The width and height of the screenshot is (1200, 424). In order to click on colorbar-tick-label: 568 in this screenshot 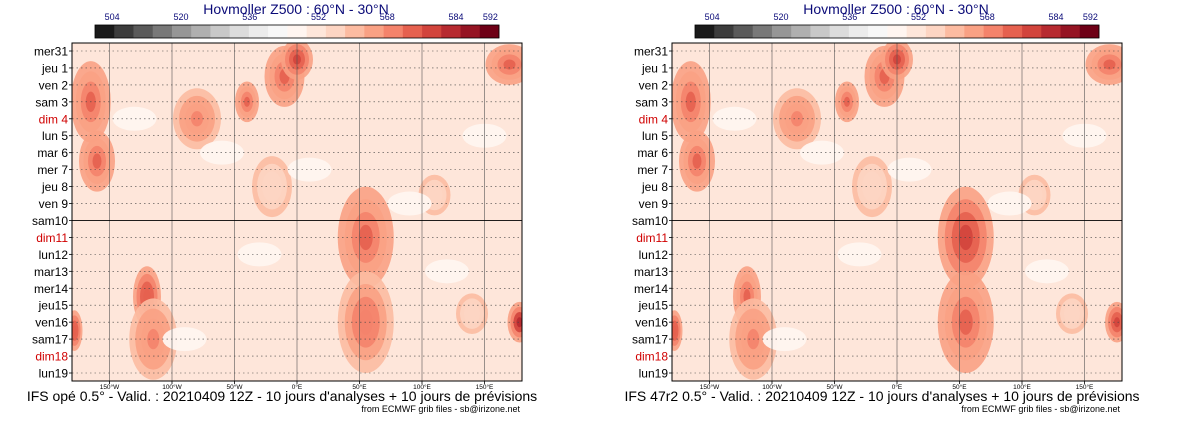, I will do `click(987, 17)`.